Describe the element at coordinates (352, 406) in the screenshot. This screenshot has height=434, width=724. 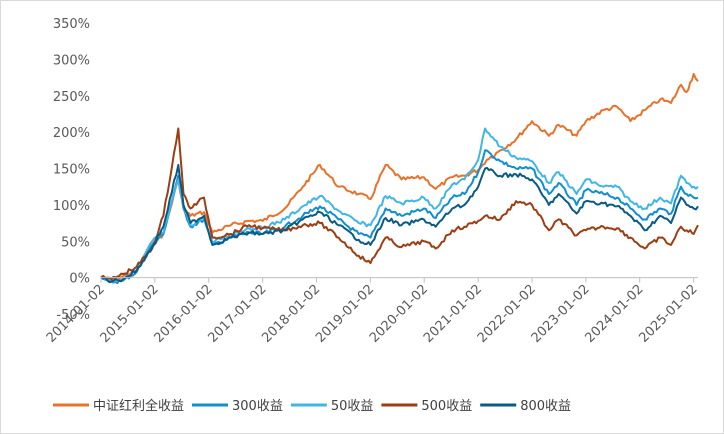
I see `legend-label: 50收益` at that location.